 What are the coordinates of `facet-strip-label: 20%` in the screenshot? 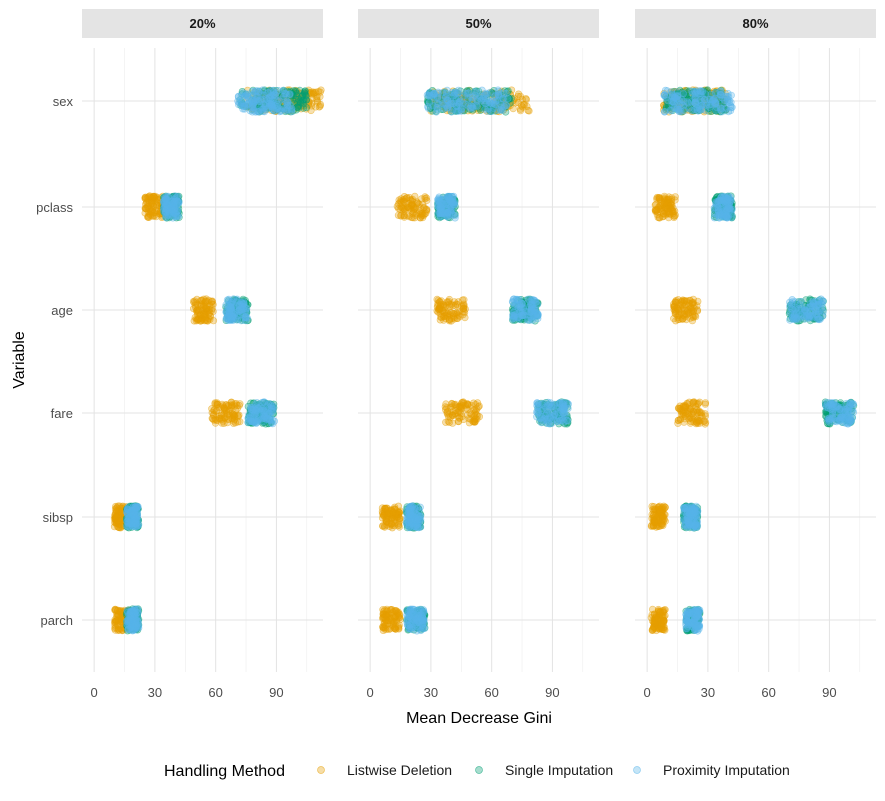 It's located at (202, 23).